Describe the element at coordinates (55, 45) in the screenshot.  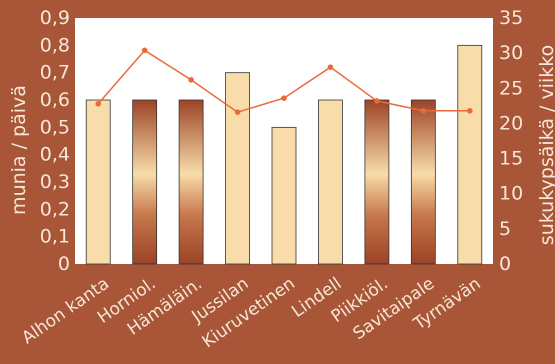
I see `y-tick-label: 0,8` at that location.